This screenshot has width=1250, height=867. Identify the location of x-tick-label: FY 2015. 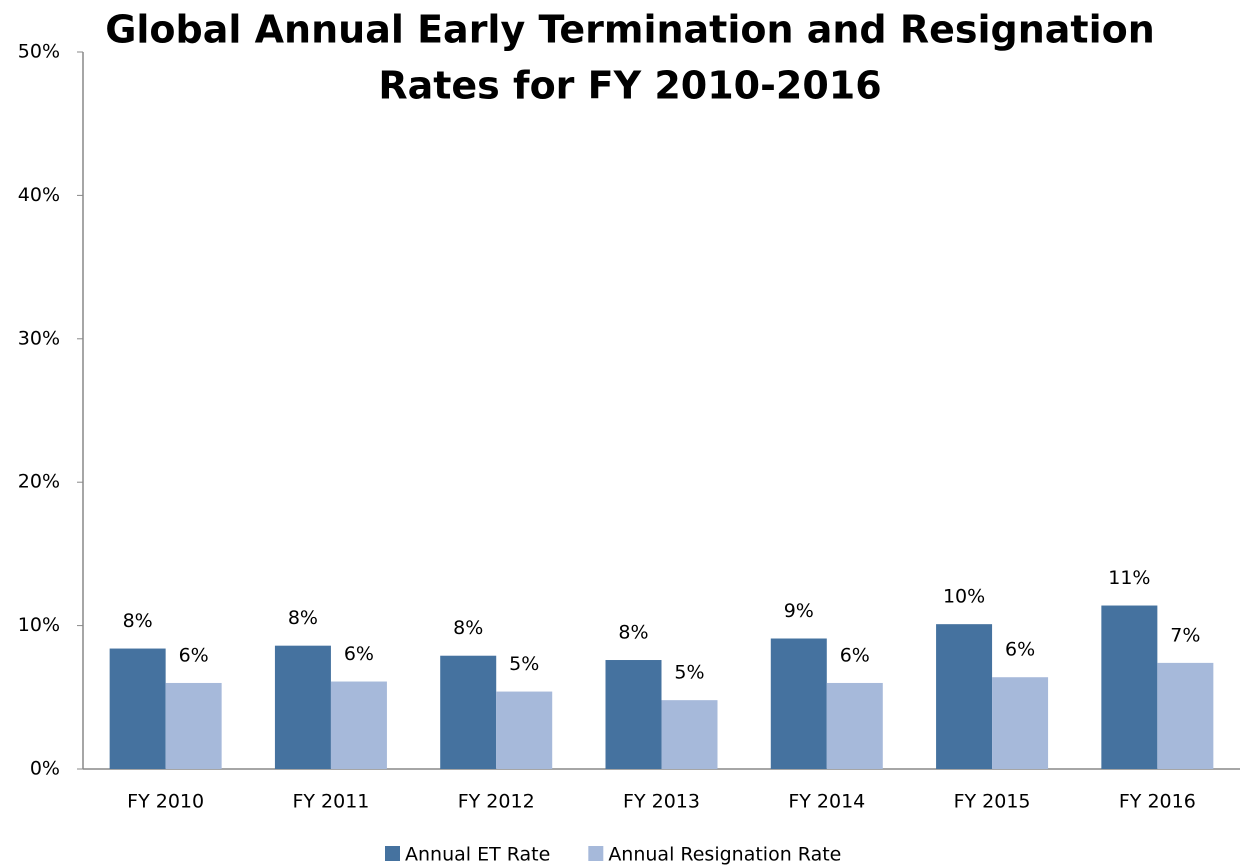
(992, 802).